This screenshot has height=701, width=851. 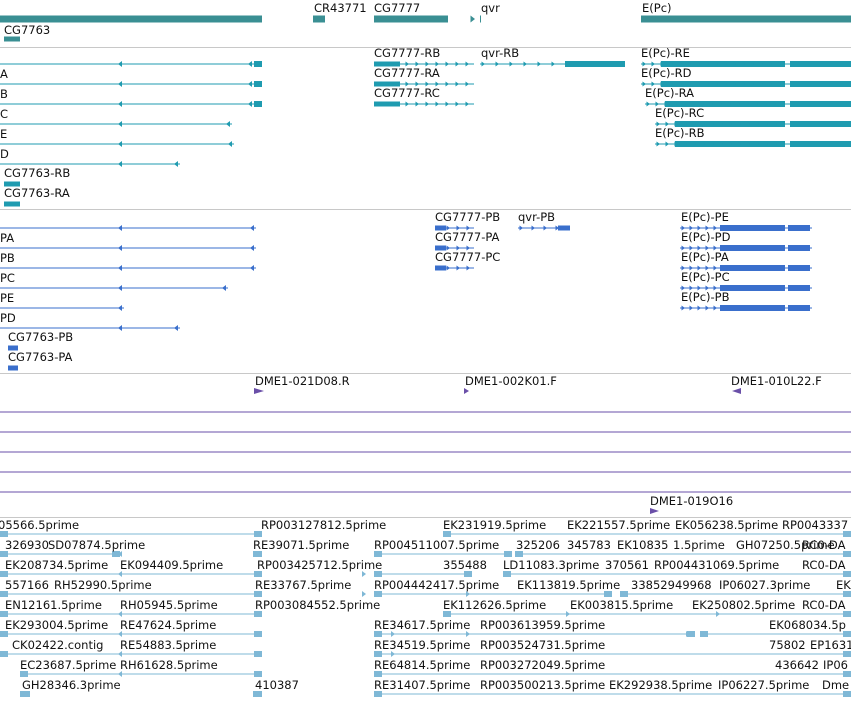 I want to click on est-label: 325206, so click(x=538, y=545).